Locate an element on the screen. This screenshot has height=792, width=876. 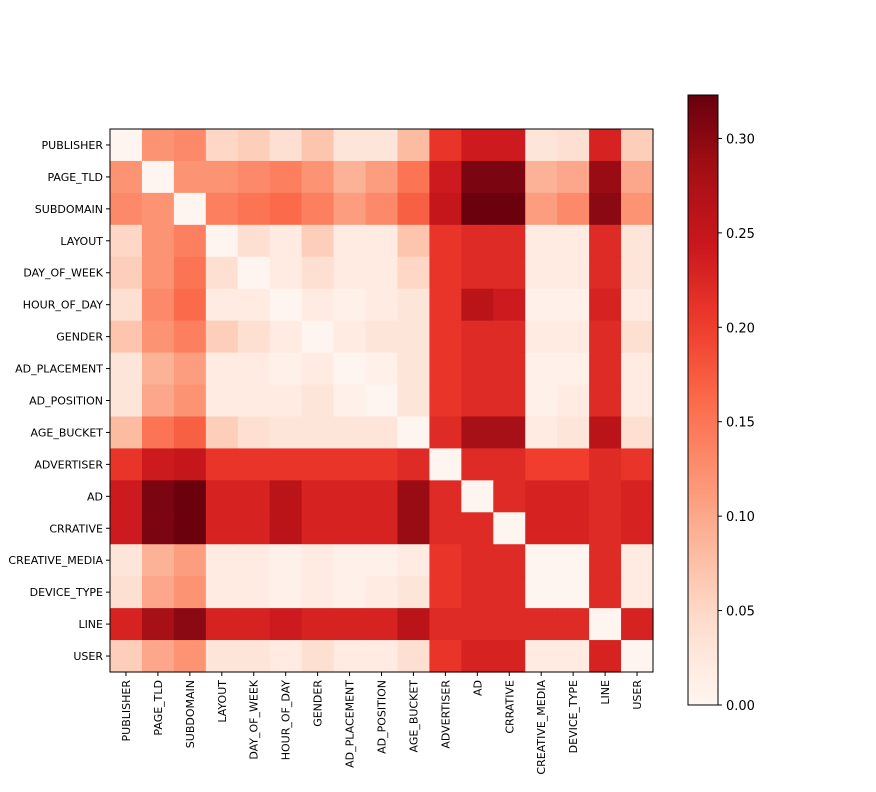
y-tick-label: LINE is located at coordinates (90, 624).